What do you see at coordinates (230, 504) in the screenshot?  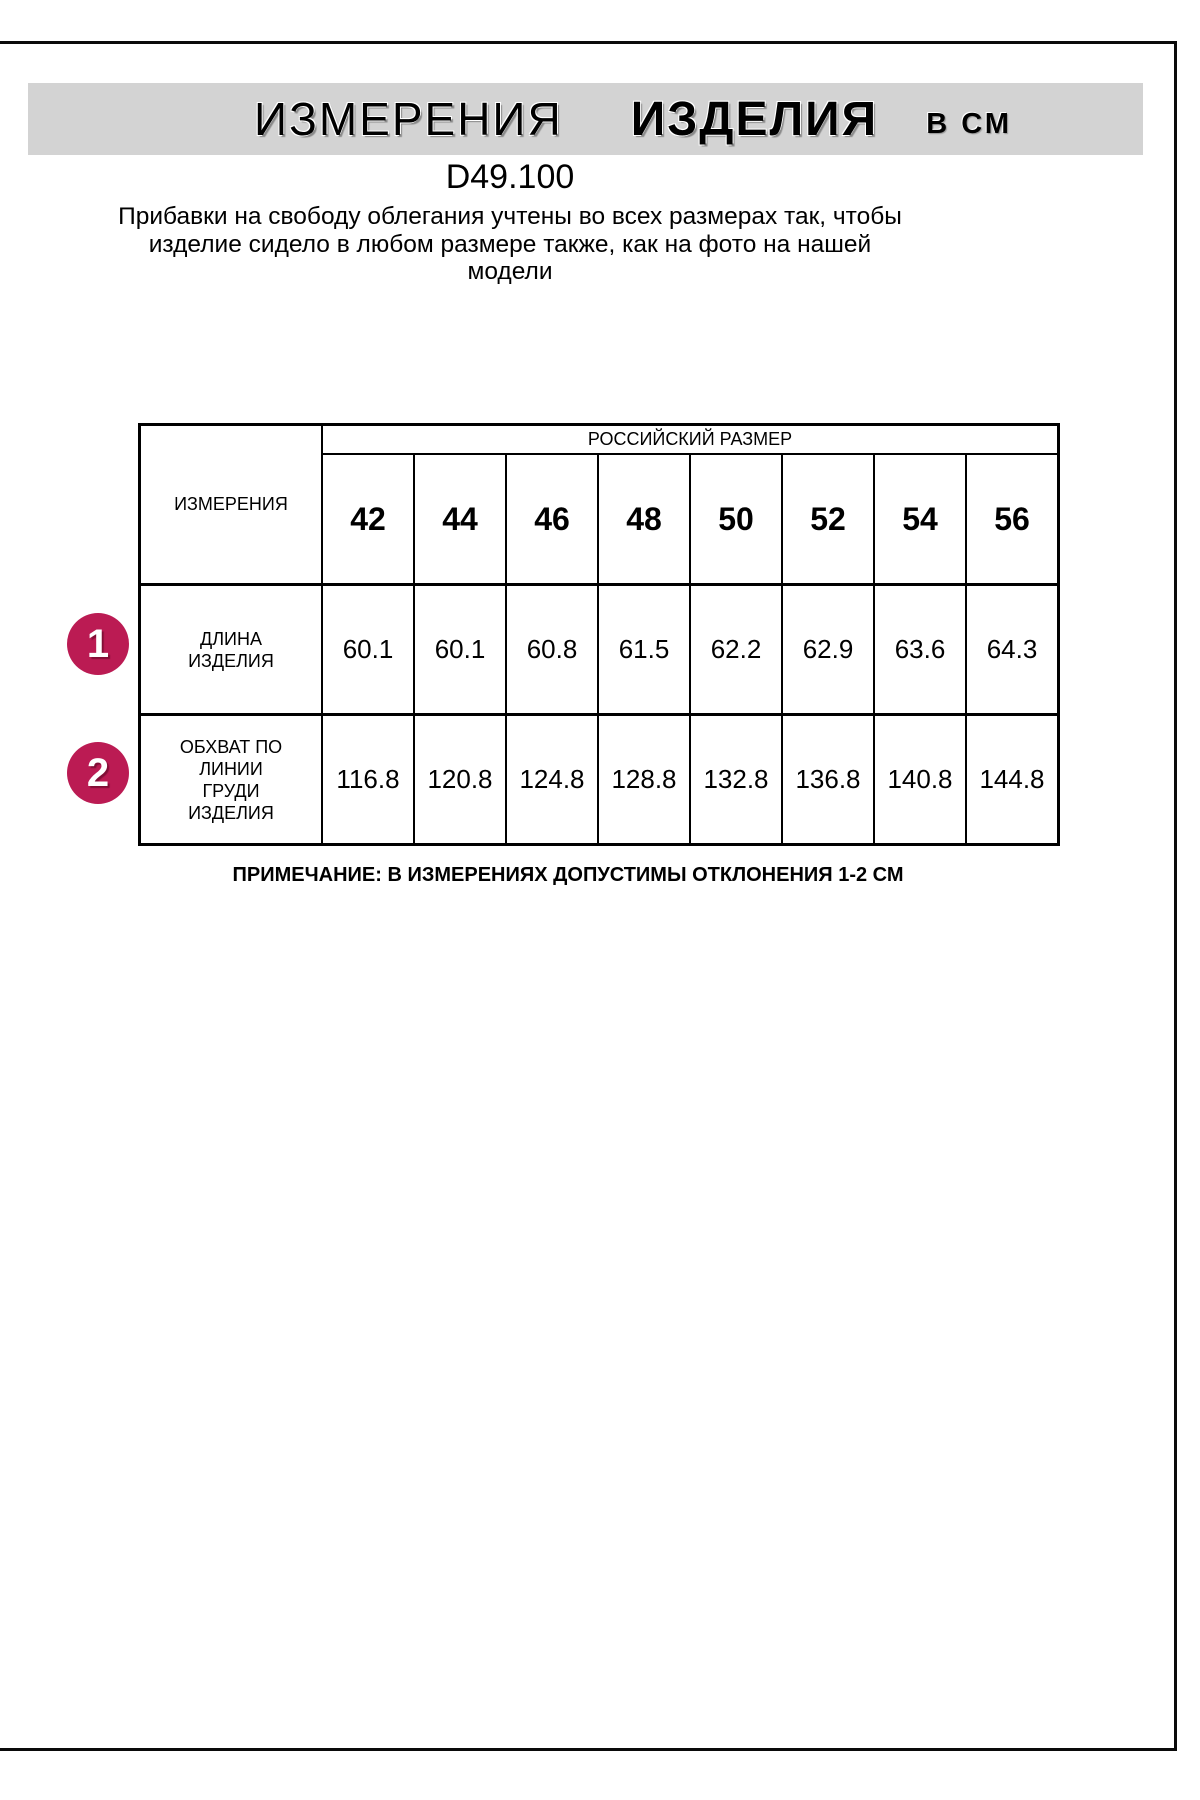 I see `measurements-header-cell: ИЗМЕРЕНИЯ` at bounding box center [230, 504].